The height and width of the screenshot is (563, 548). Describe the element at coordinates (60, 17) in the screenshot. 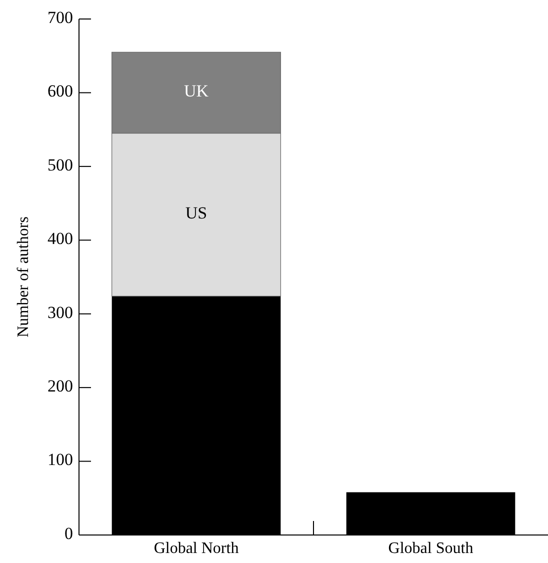

I see `y-tick-label: 700` at that location.